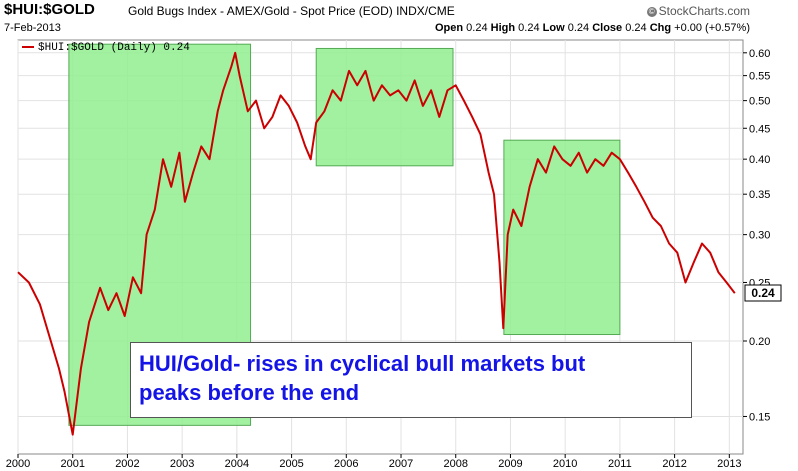 The image size is (798, 471). What do you see at coordinates (651, 11) in the screenshot?
I see `copyright-icon: ©` at bounding box center [651, 11].